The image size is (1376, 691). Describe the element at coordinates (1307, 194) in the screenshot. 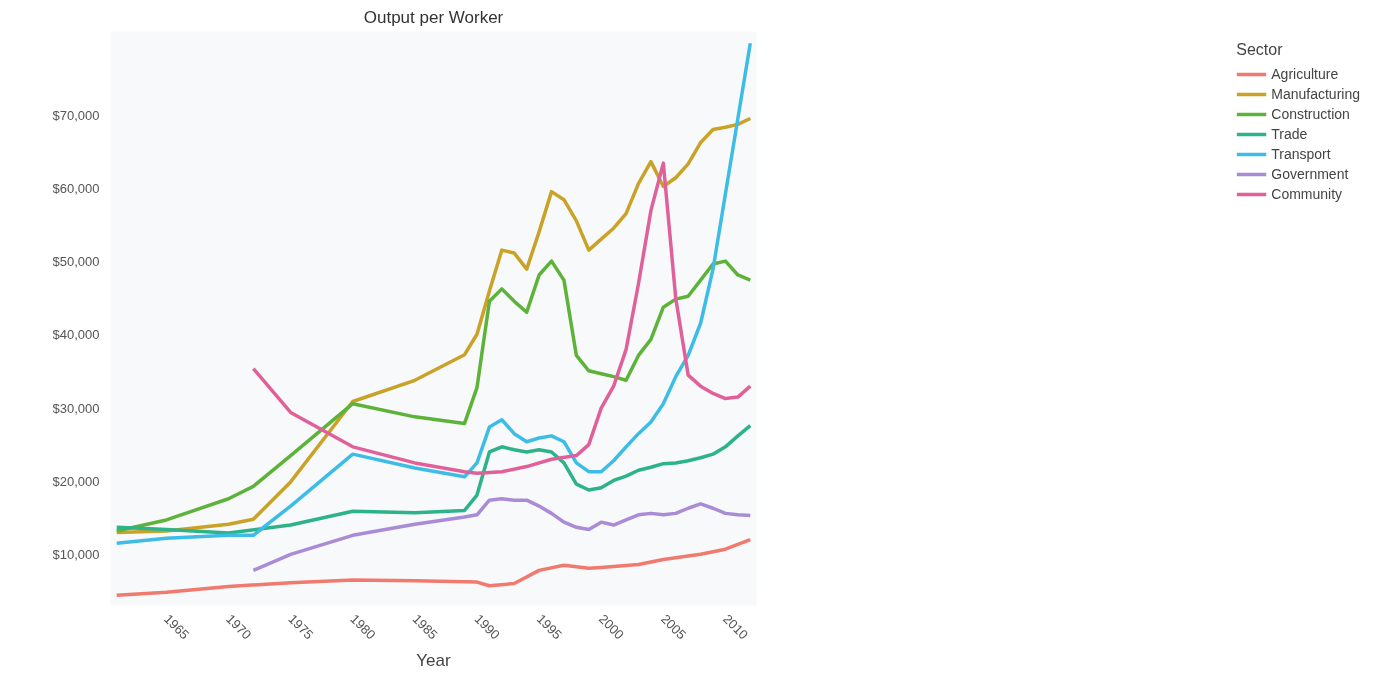

I see `legend-label: Community` at that location.